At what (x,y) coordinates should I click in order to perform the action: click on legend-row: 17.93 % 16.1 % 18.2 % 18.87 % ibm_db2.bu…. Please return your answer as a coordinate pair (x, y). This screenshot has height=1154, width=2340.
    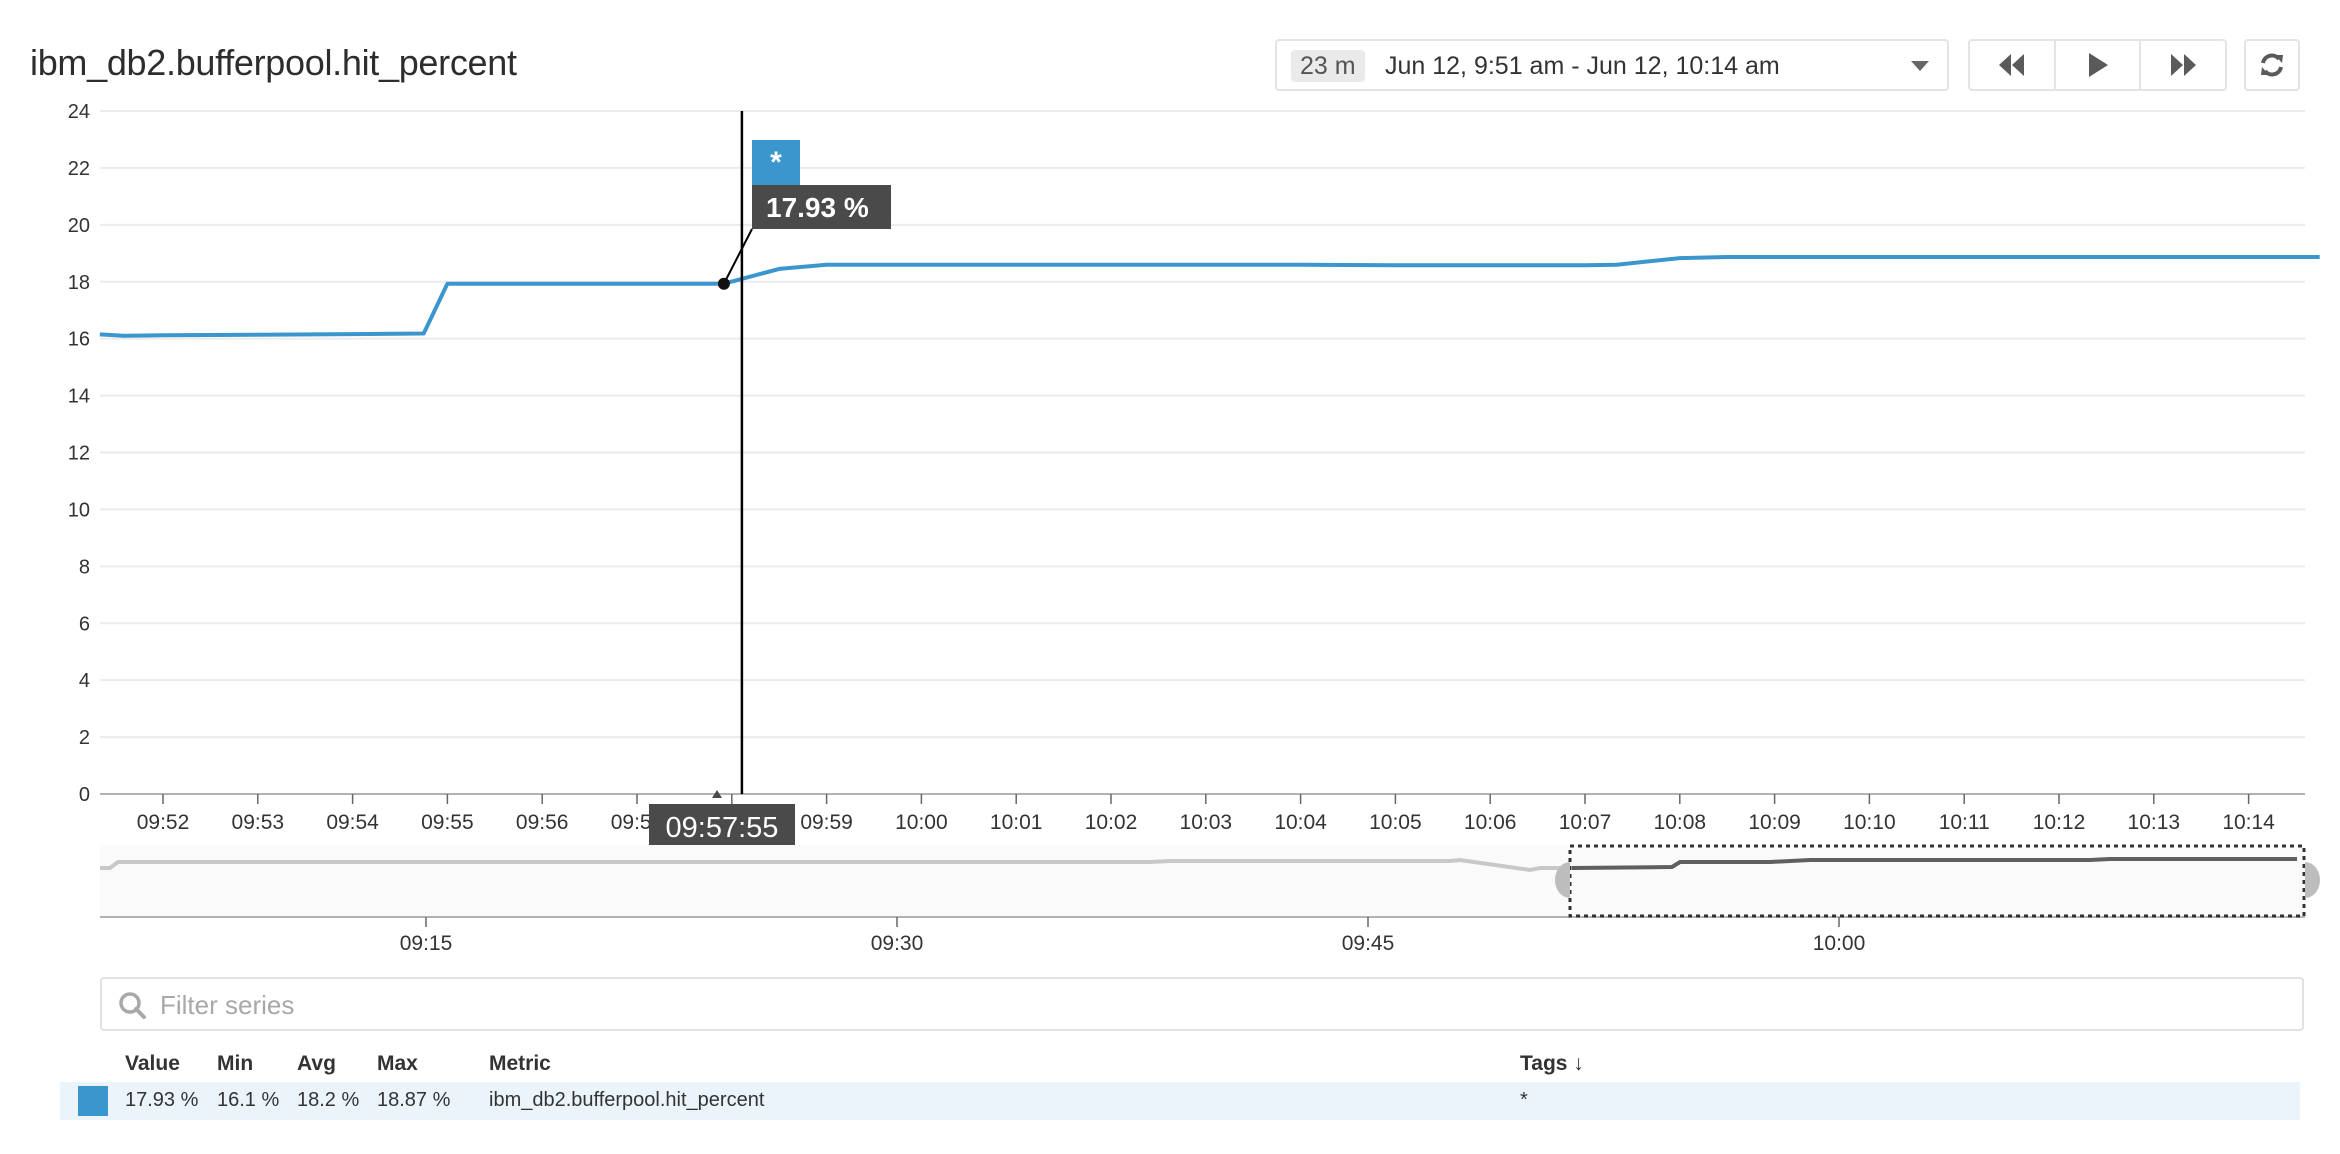
    Looking at the image, I should click on (1180, 1101).